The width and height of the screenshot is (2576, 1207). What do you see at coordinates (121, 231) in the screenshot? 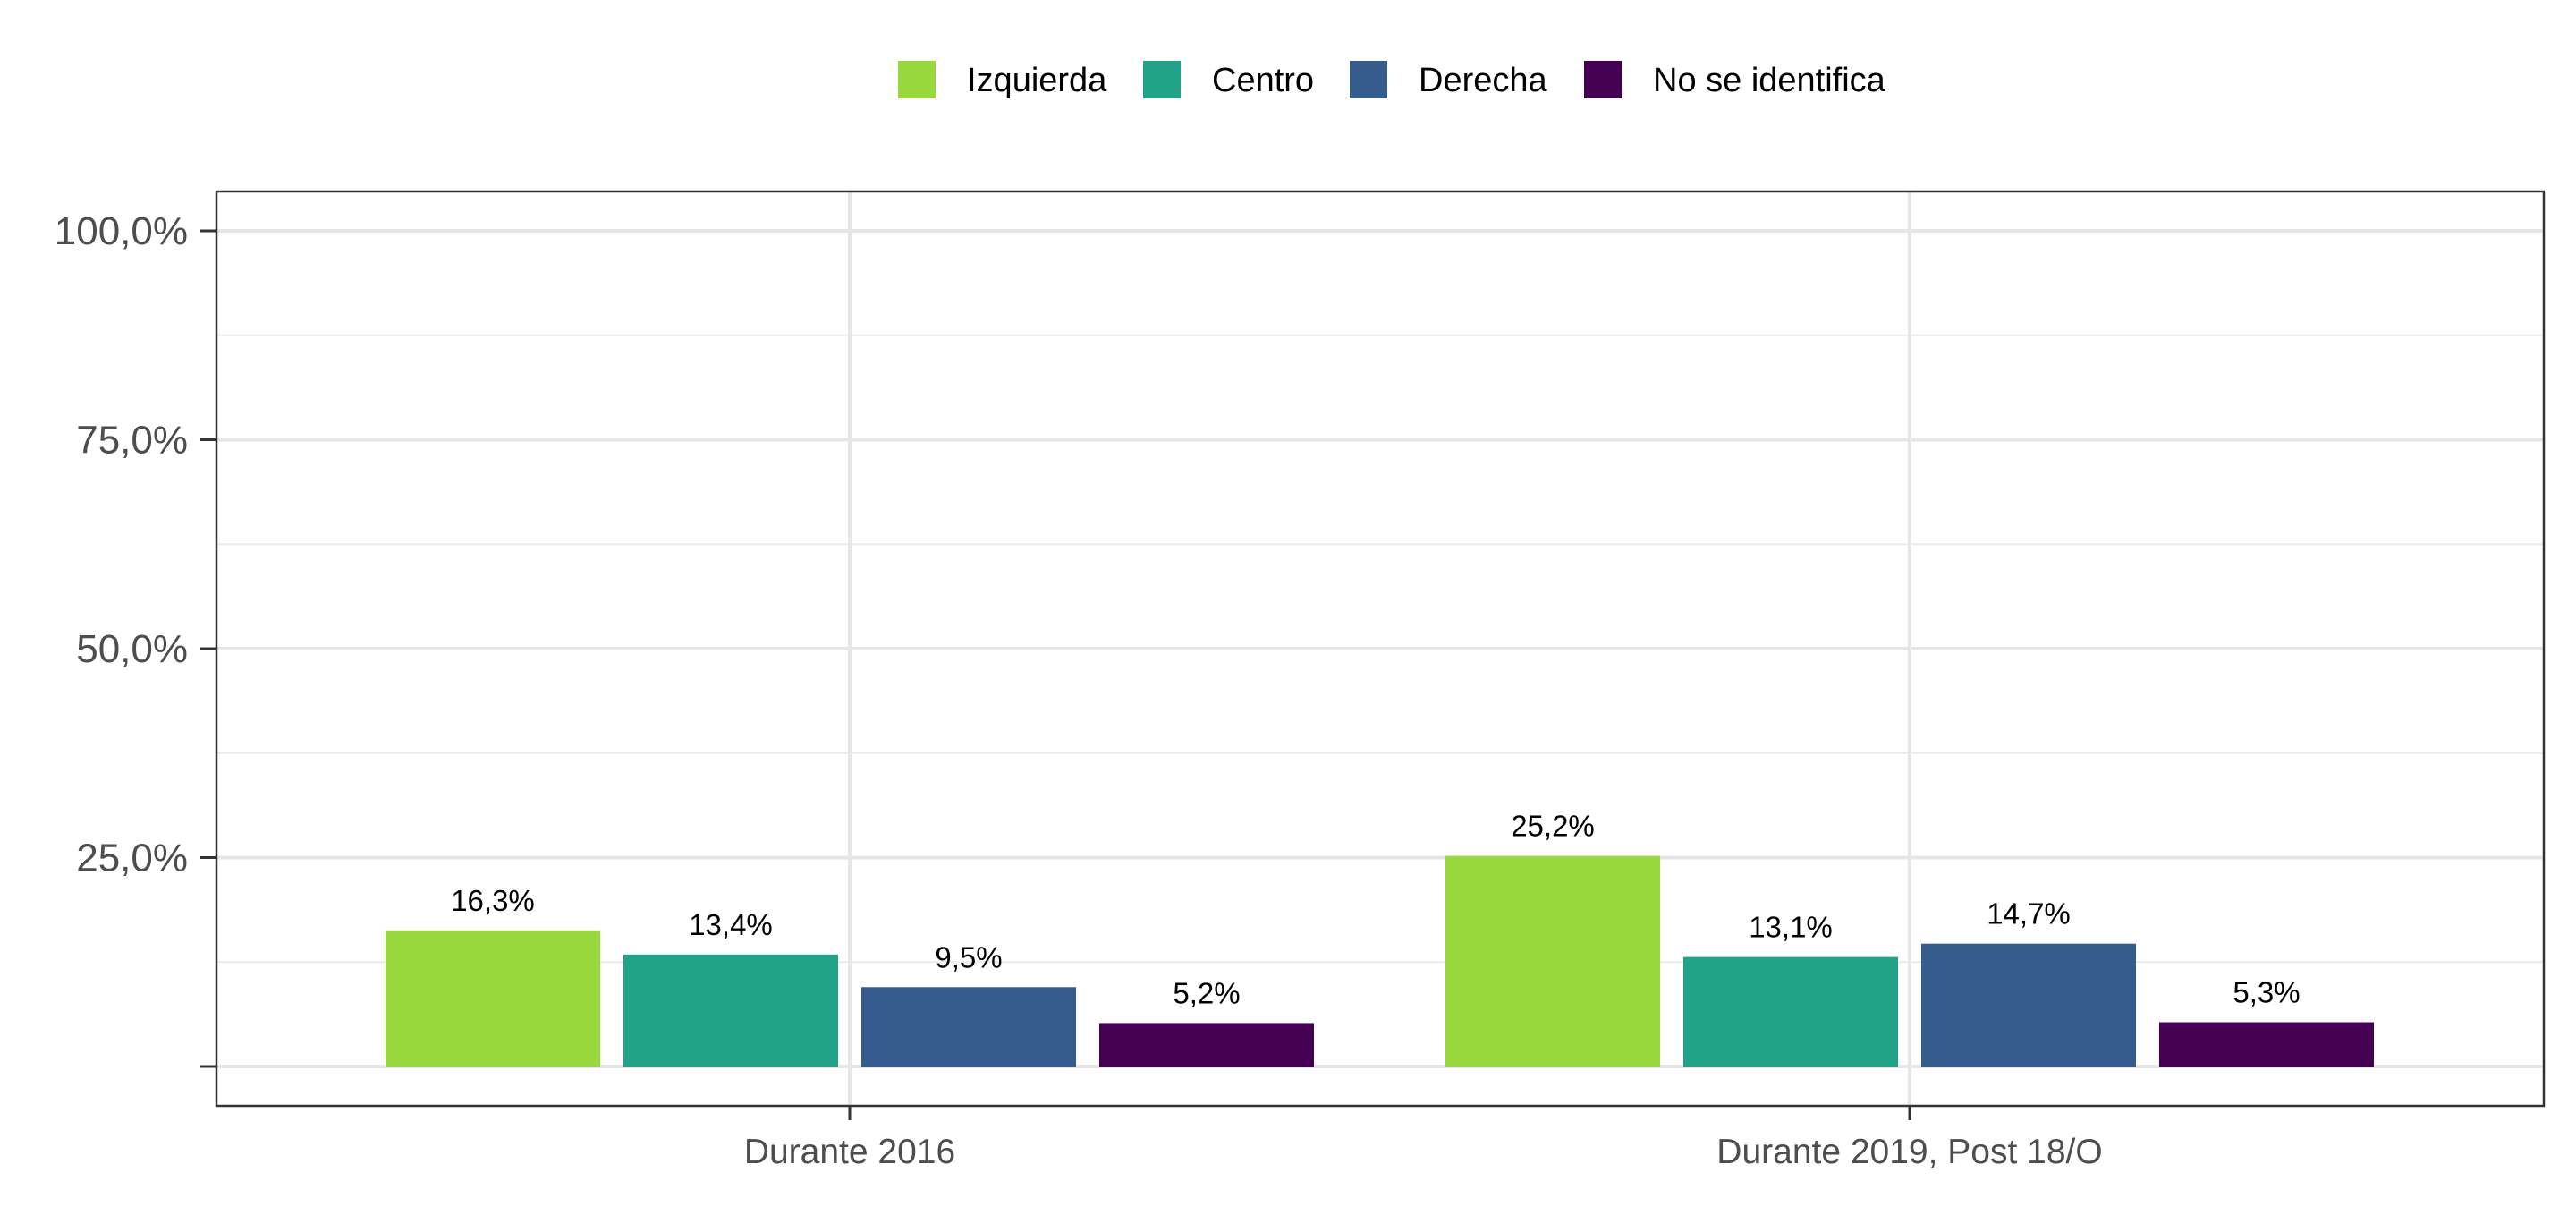
I see `y-tick-label: 100,0%` at bounding box center [121, 231].